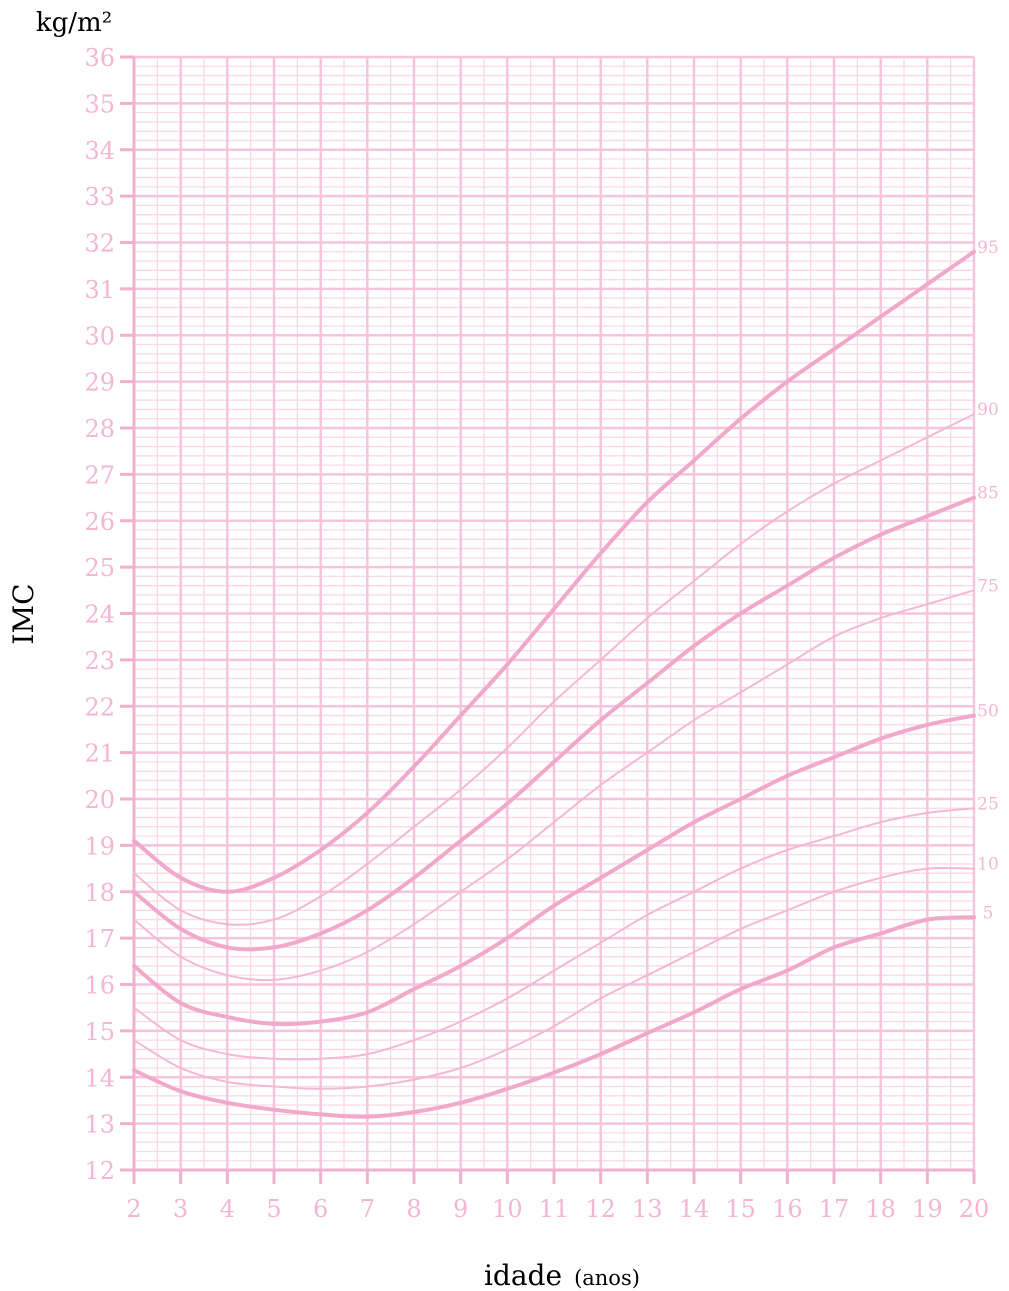 This screenshot has height=1291, width=1009. I want to click on x-tick-label: 5, so click(273, 1209).